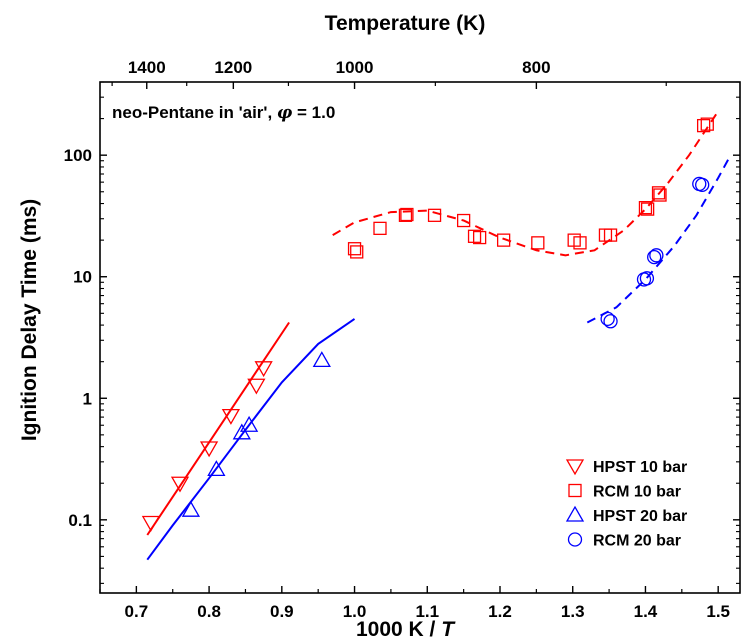 This screenshot has height=643, width=750. I want to click on y-tick-label: 100, so click(78, 155).